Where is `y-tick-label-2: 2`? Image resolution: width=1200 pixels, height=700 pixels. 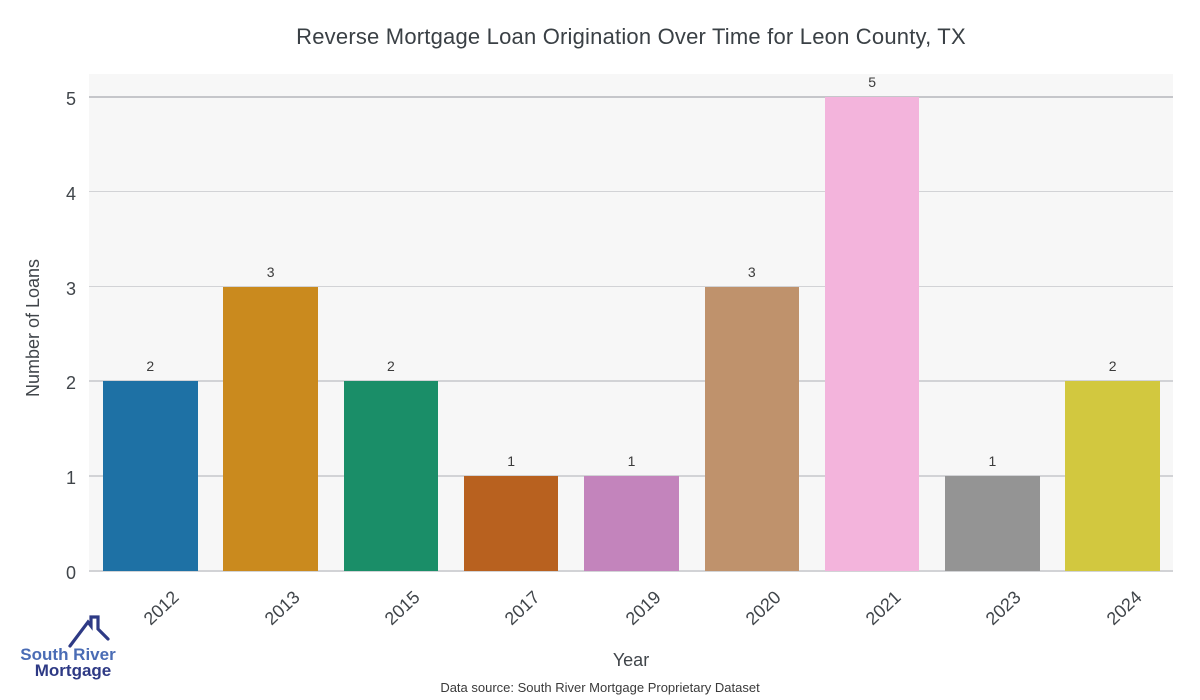
y-tick-label-2: 2 is located at coordinates (70, 383).